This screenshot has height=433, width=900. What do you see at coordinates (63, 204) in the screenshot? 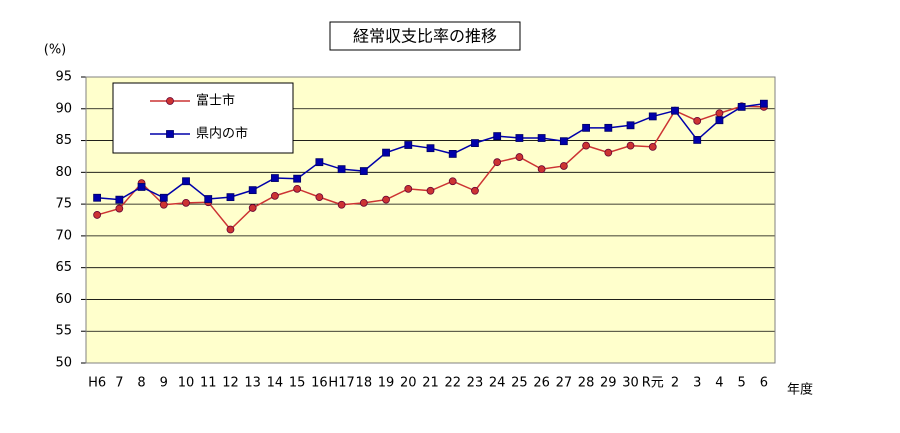
I see `y-tick-label: 75` at bounding box center [63, 204].